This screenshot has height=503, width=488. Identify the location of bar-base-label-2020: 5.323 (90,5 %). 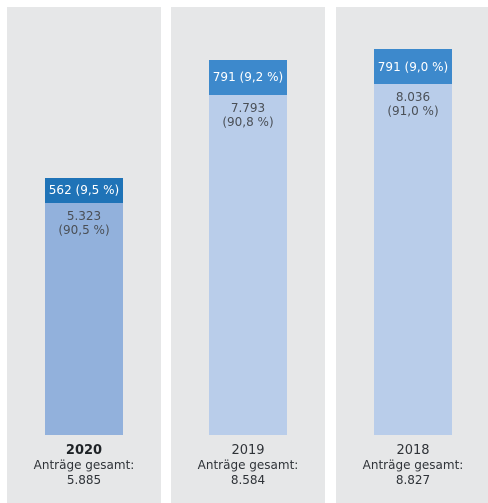
(84, 223).